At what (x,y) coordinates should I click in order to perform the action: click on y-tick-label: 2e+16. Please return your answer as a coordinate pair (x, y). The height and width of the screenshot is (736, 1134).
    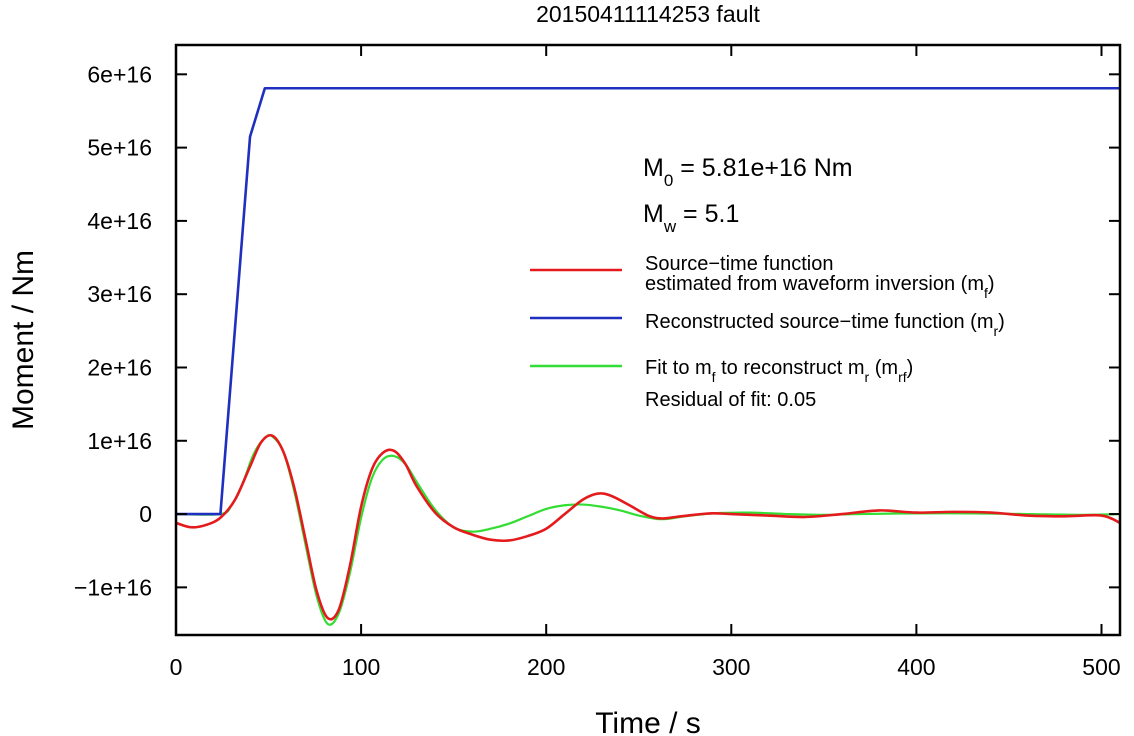
    Looking at the image, I should click on (119, 367).